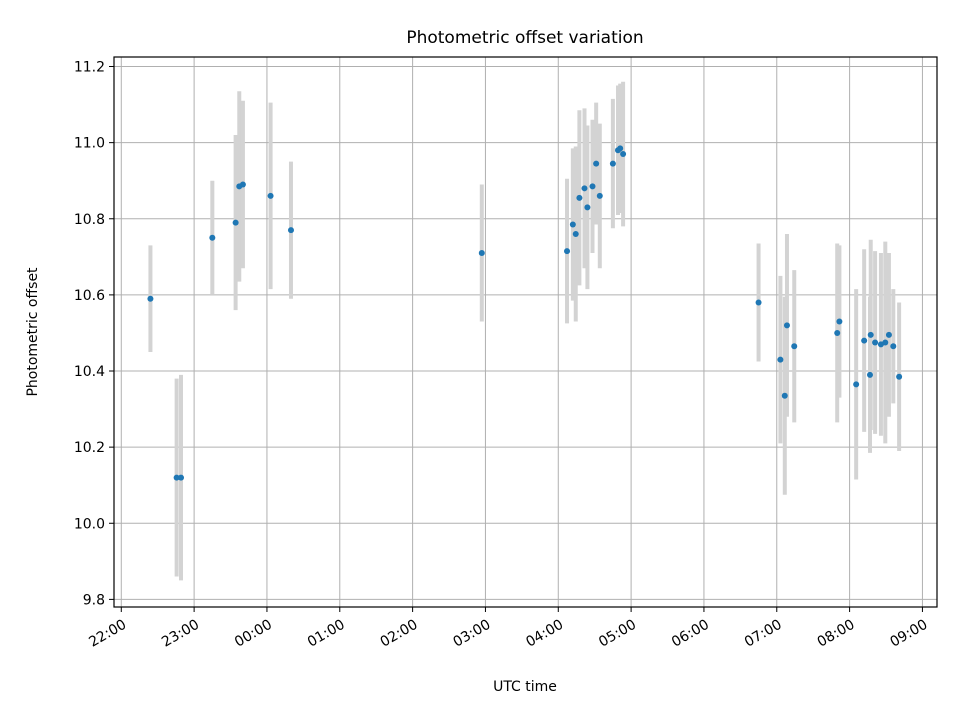 This screenshot has height=724, width=960. What do you see at coordinates (89, 220) in the screenshot?
I see `y-tick-label: 10.8` at bounding box center [89, 220].